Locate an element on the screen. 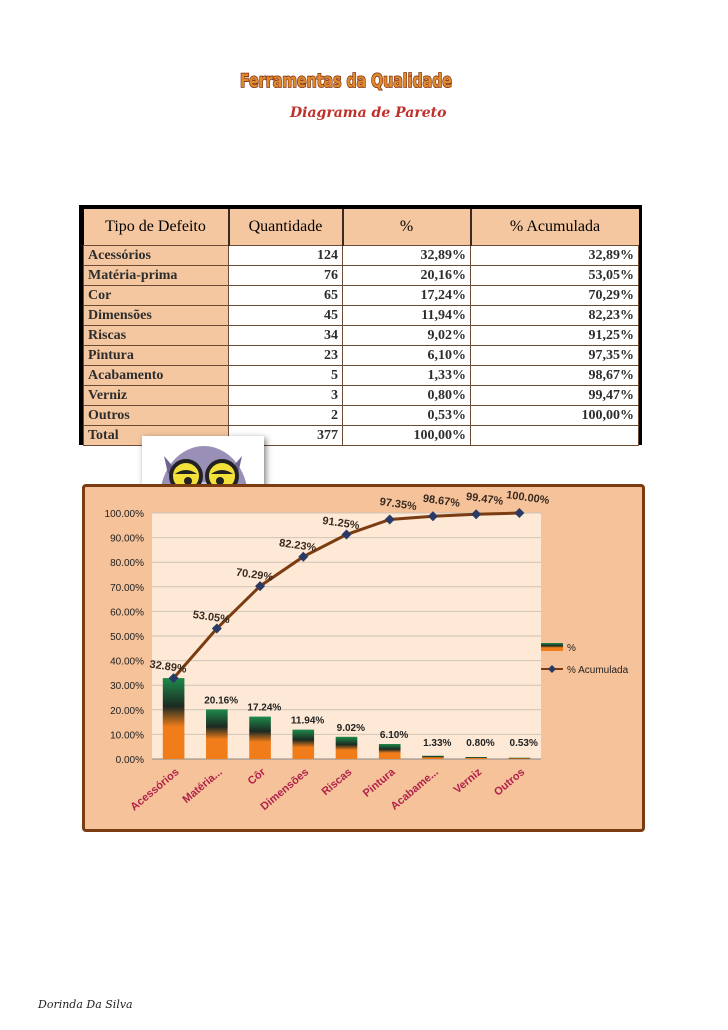  bar-data-label: 9.02% is located at coordinates (351, 728).